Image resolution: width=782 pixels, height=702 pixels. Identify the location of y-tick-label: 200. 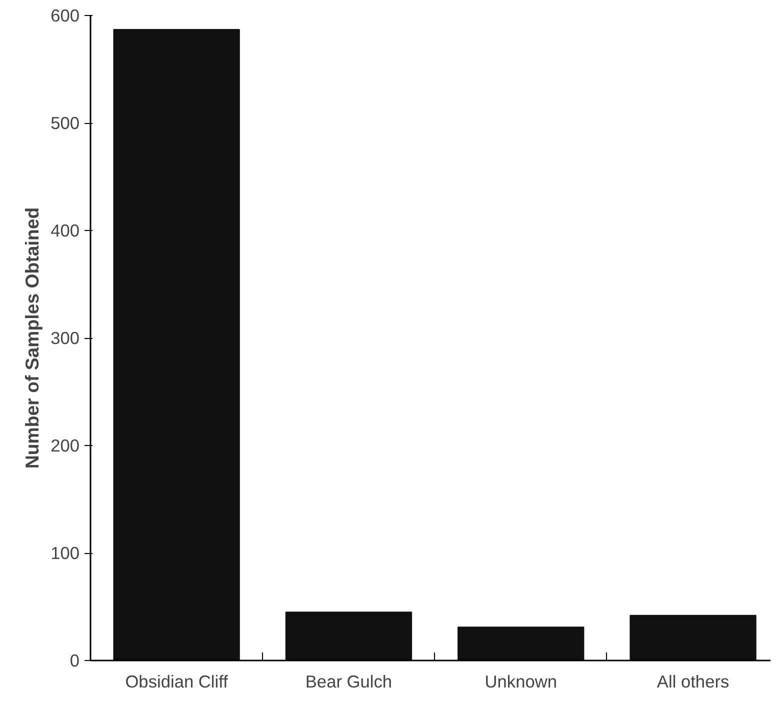
(65, 446).